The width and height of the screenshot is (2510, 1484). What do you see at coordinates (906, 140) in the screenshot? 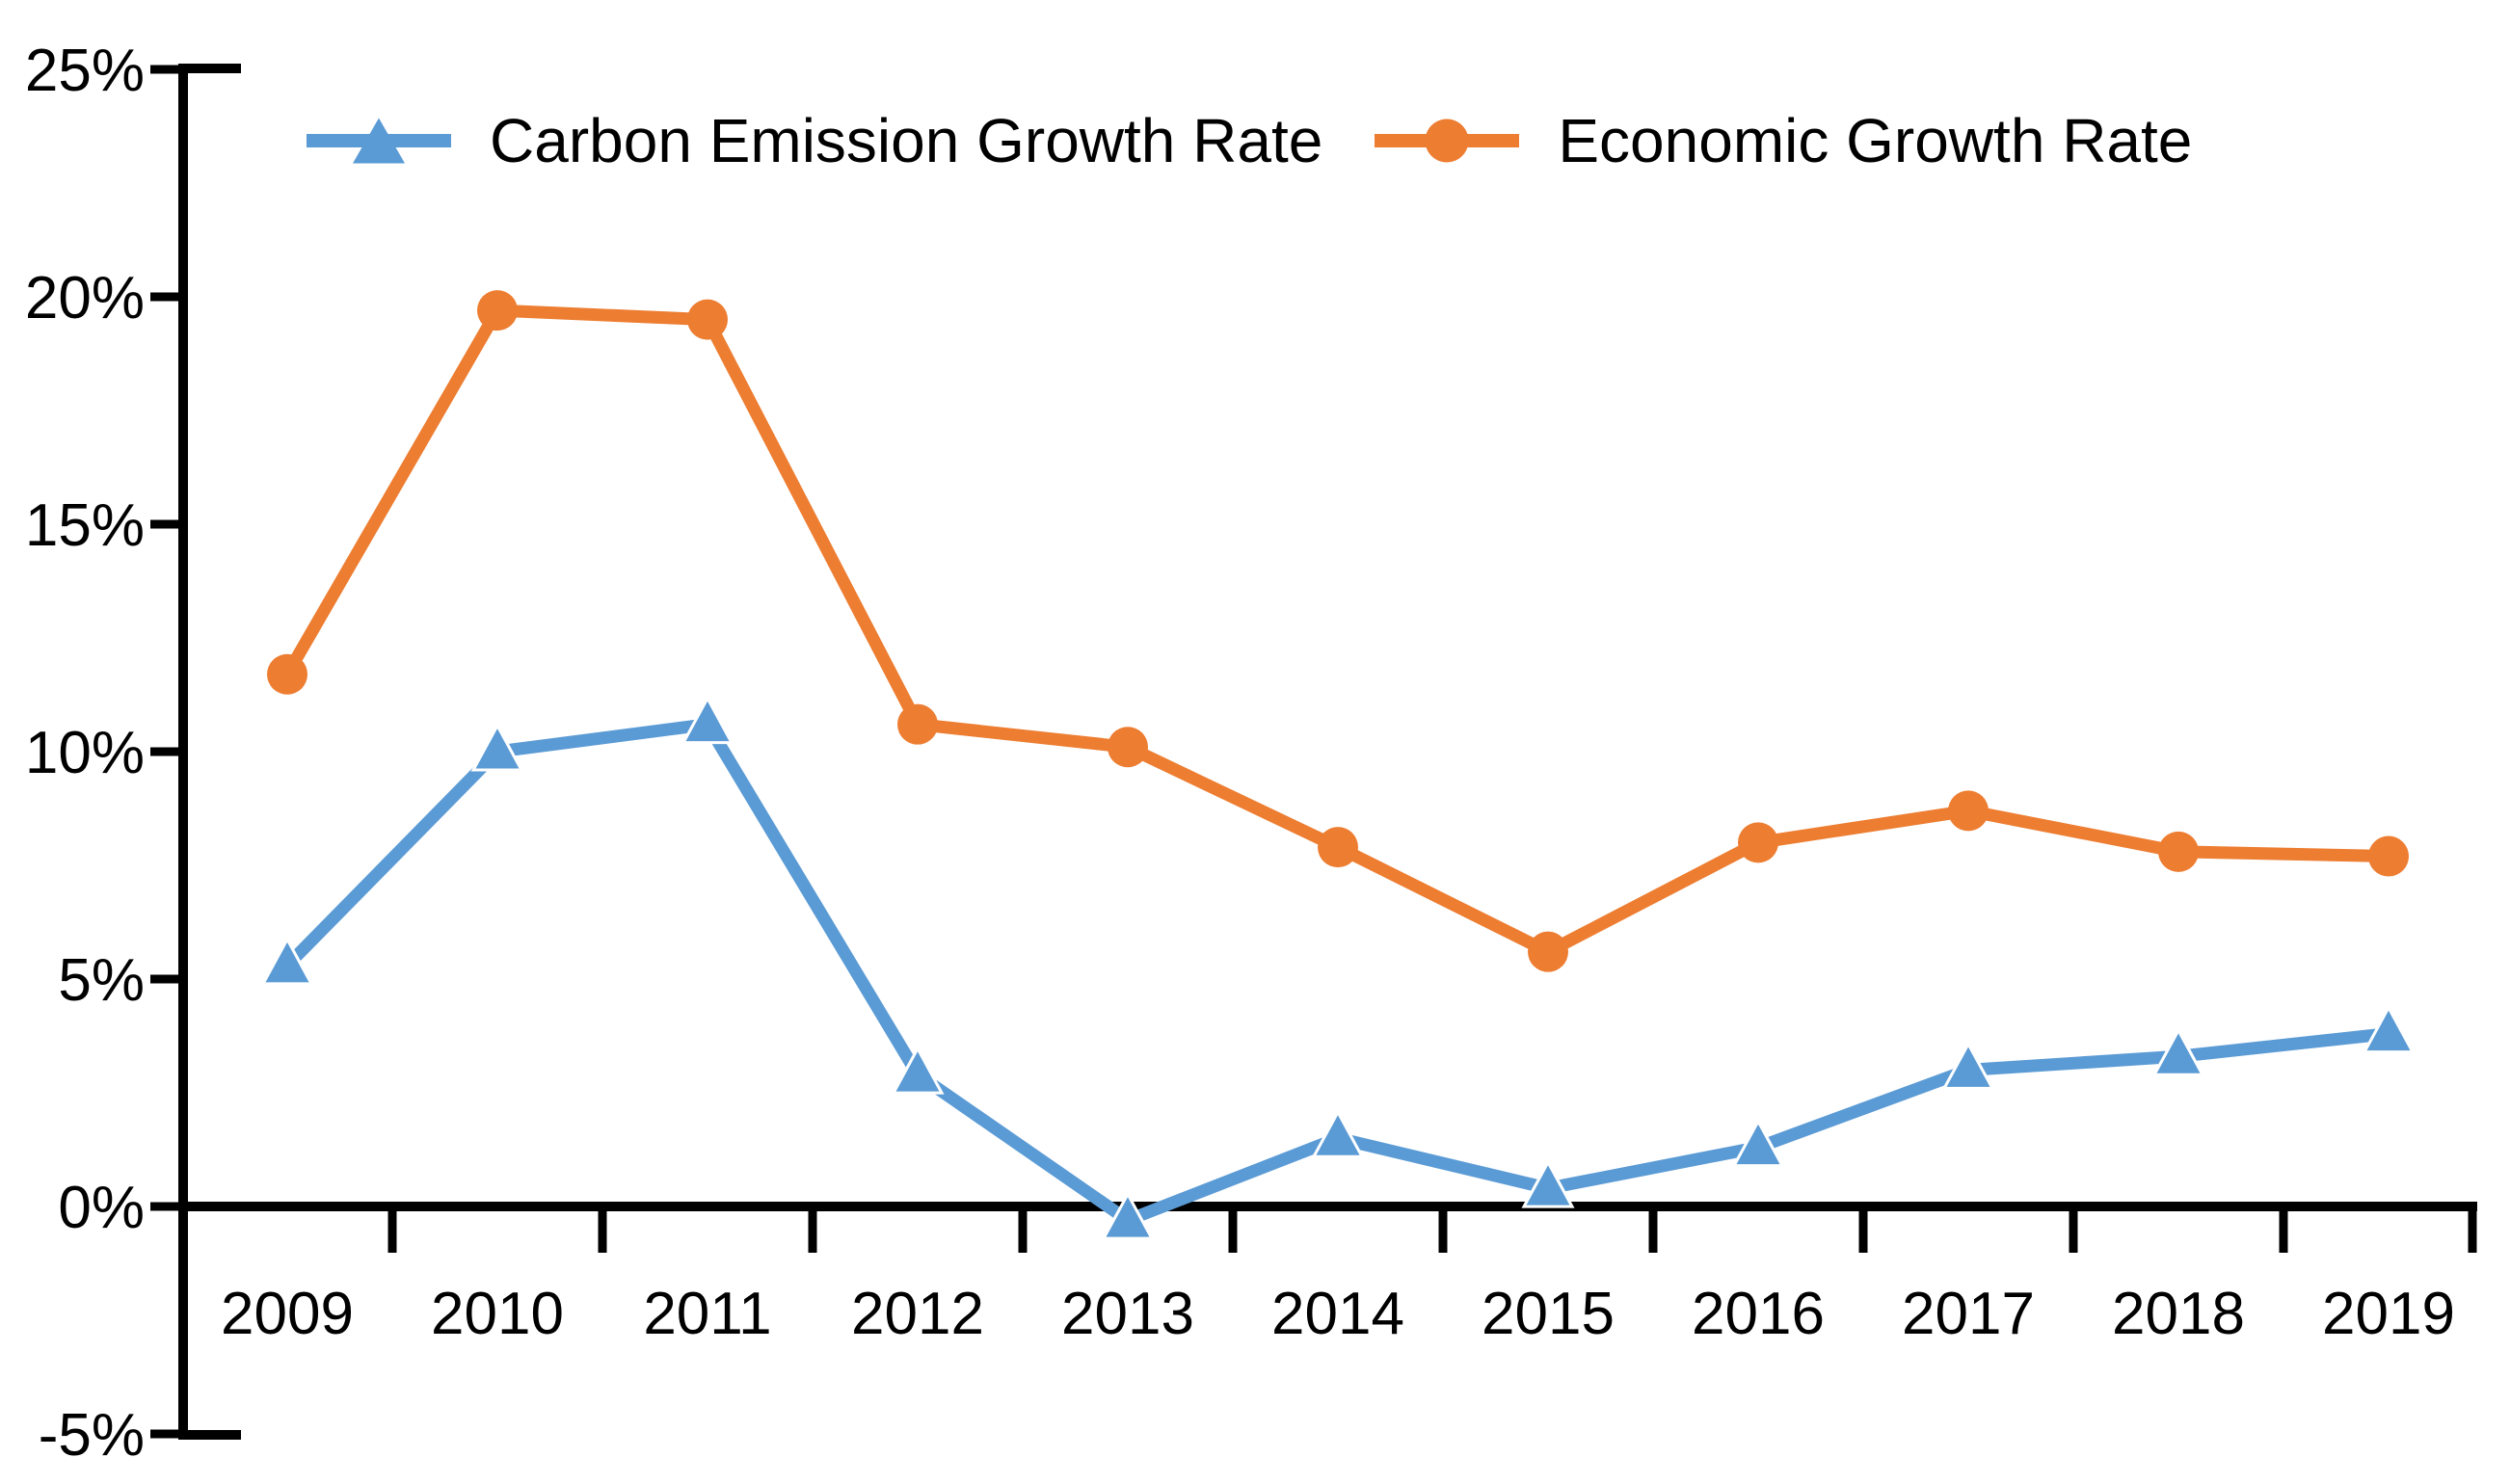
I see `legend-label-carbon: Carbon Emission Growth Rate` at bounding box center [906, 140].